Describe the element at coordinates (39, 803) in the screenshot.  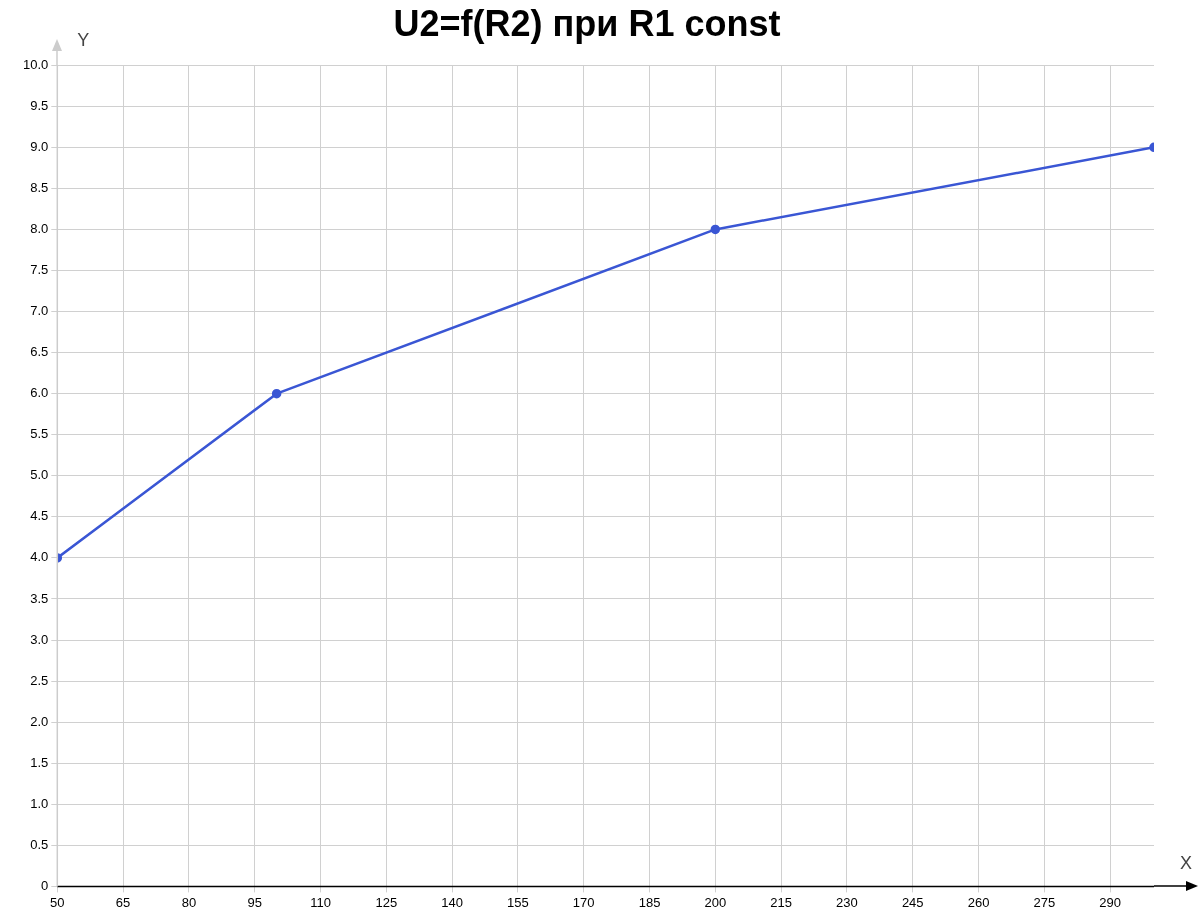
I see `y-tick-label: 1.0` at that location.